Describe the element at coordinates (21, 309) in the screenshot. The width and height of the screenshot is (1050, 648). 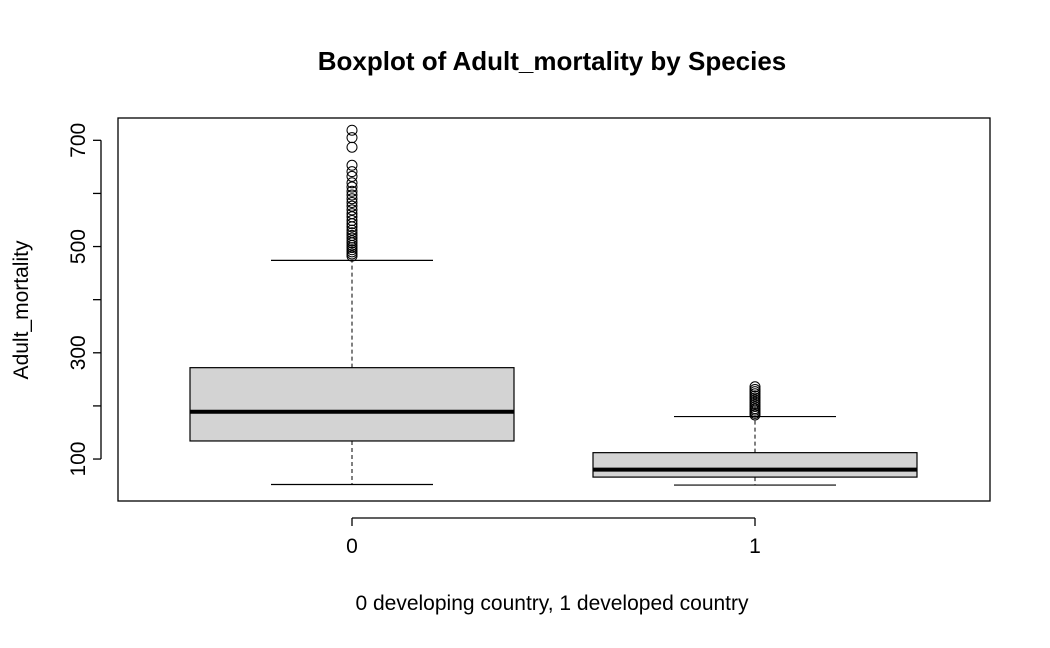
I see `y-axis-label: Adult_mortality` at that location.